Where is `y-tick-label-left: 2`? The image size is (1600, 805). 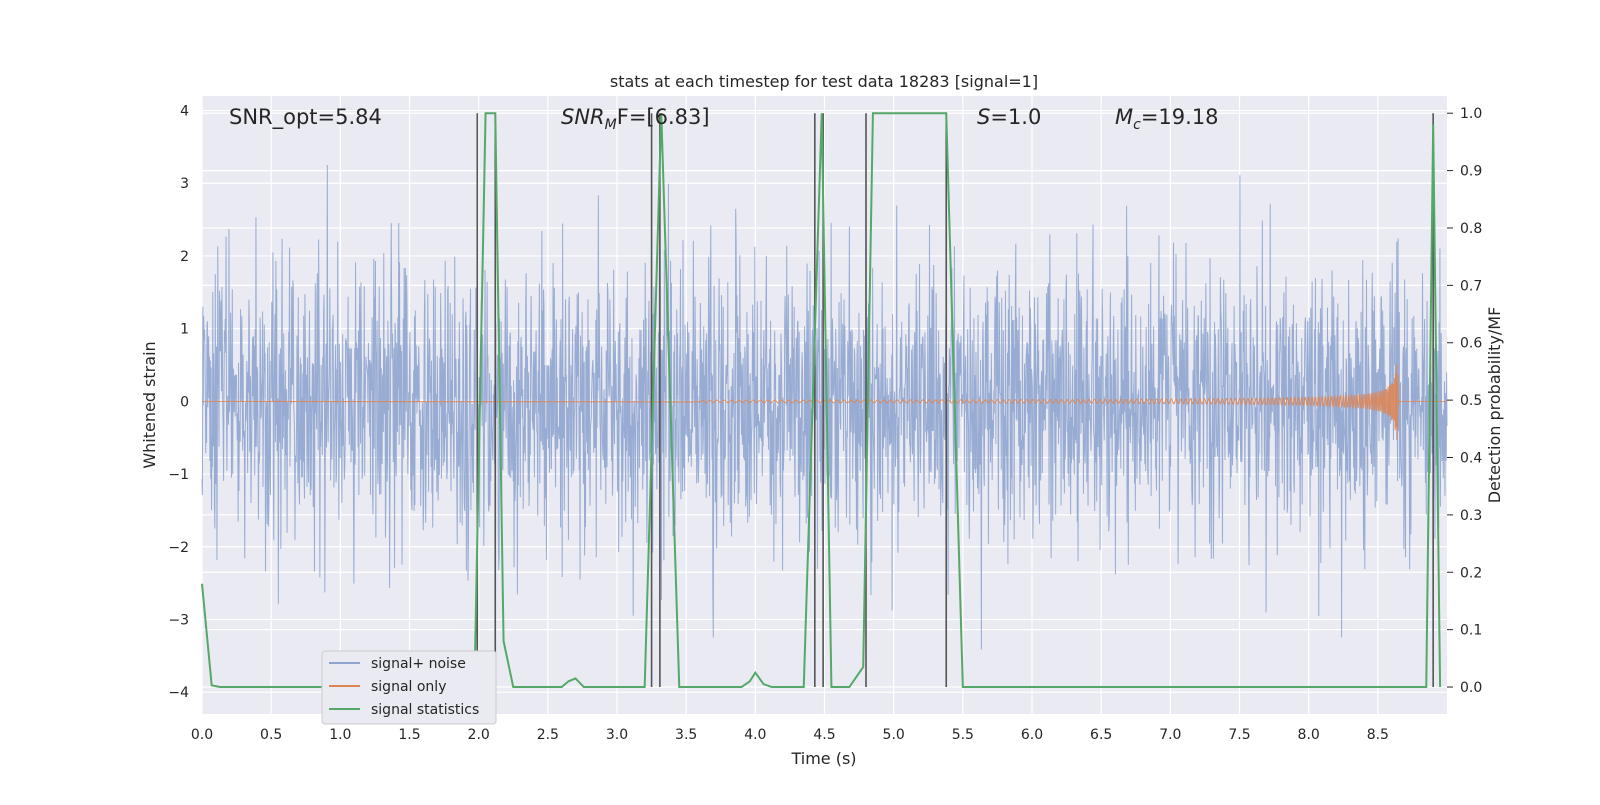 y-tick-label-left: 2 is located at coordinates (184, 257).